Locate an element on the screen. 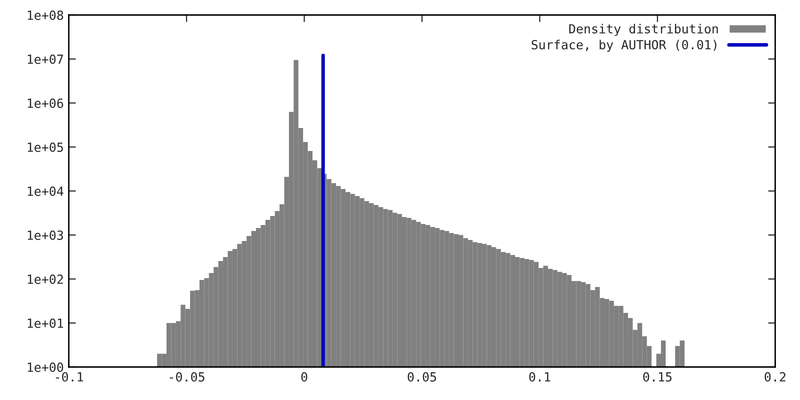 The image size is (800, 400). legend-label: Density distribution is located at coordinates (643, 30).